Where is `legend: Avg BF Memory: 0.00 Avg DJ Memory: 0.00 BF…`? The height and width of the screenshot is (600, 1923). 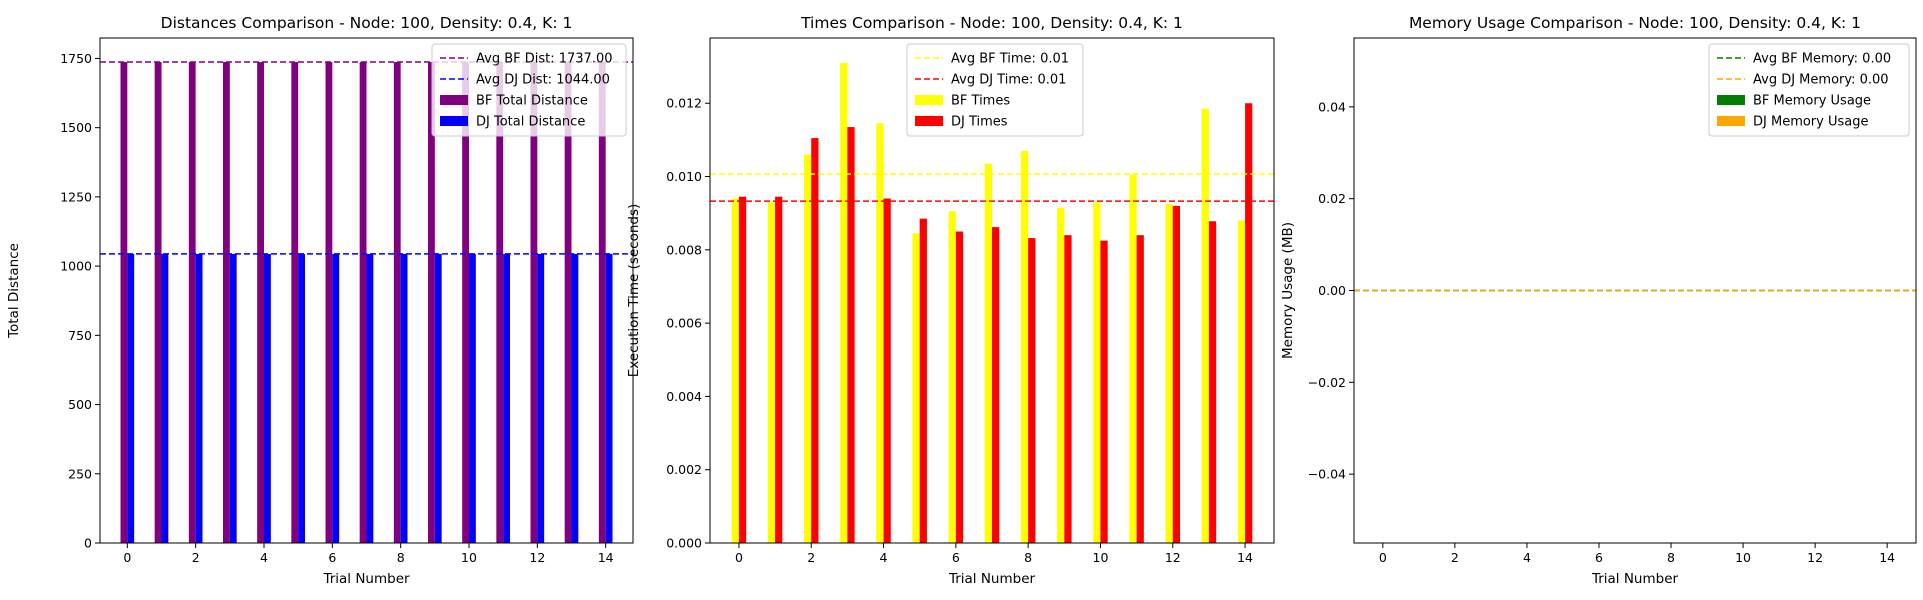
legend: Avg BF Memory: 0.00 Avg DJ Memory: 0.00 BF… is located at coordinates (1809, 90).